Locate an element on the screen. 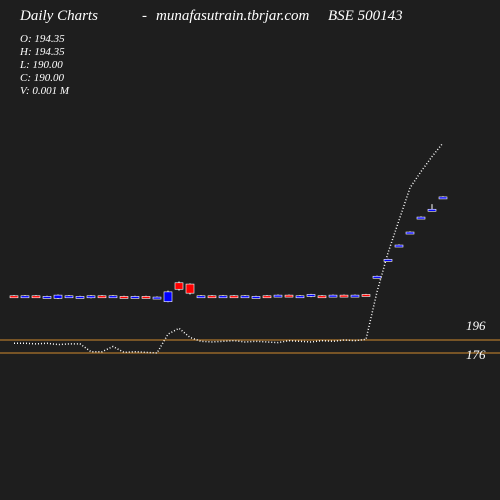  ohlc-info: H: 194.35 is located at coordinates (42, 52).